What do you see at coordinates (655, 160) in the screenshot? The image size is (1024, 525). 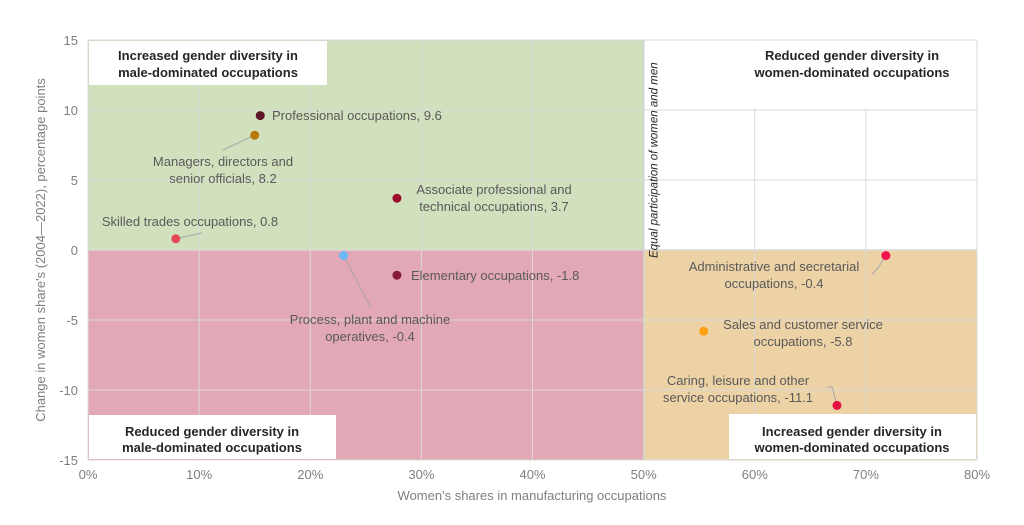 I see `equal-participation-label: Equal participation of women and men` at bounding box center [655, 160].